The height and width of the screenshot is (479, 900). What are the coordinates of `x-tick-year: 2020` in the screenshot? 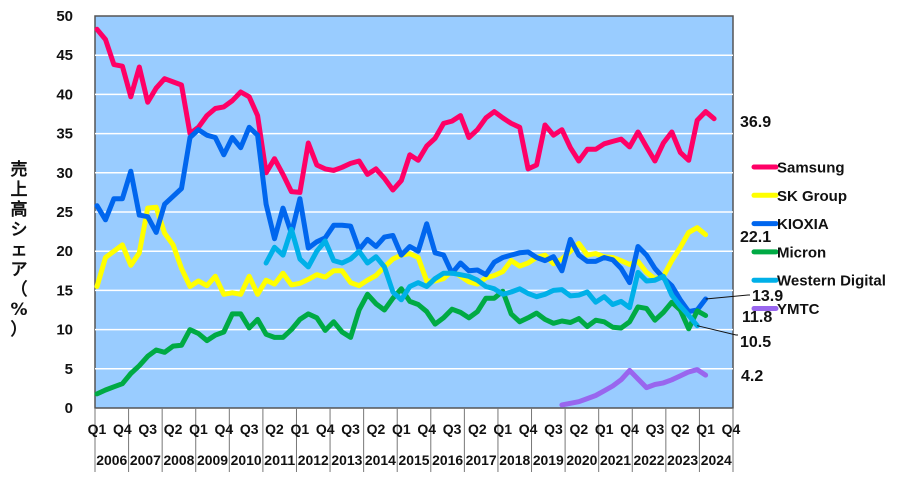 It's located at (581, 460).